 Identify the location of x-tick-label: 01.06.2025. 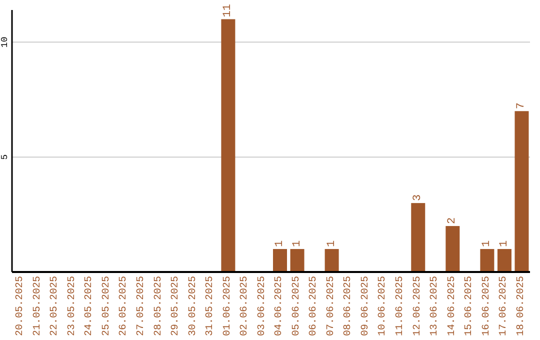
(228, 306).